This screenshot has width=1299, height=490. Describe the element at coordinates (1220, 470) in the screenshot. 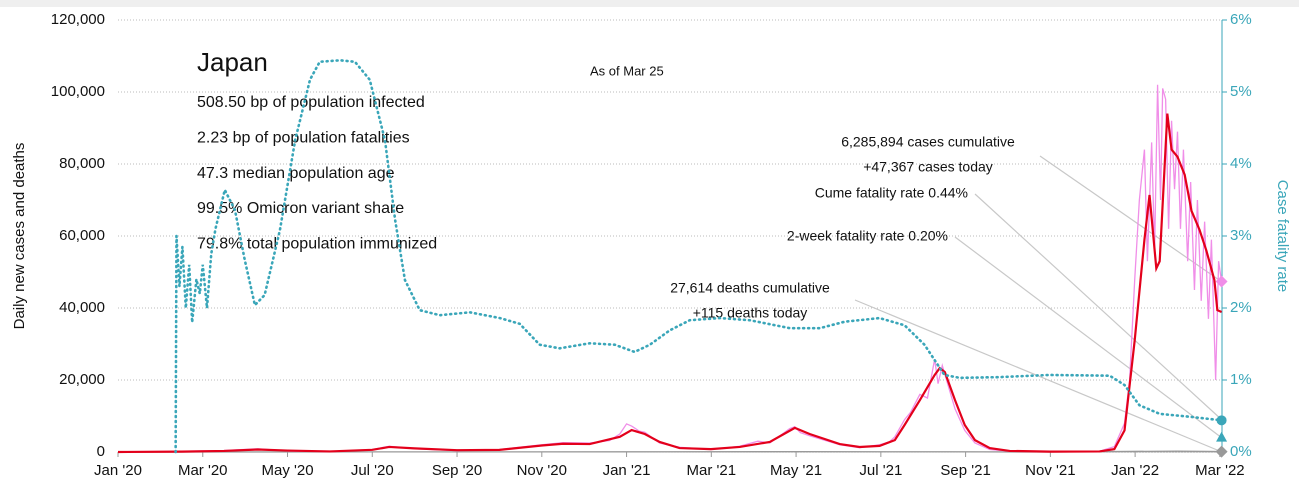

I see `x-tick-label: Mar '22` at that location.